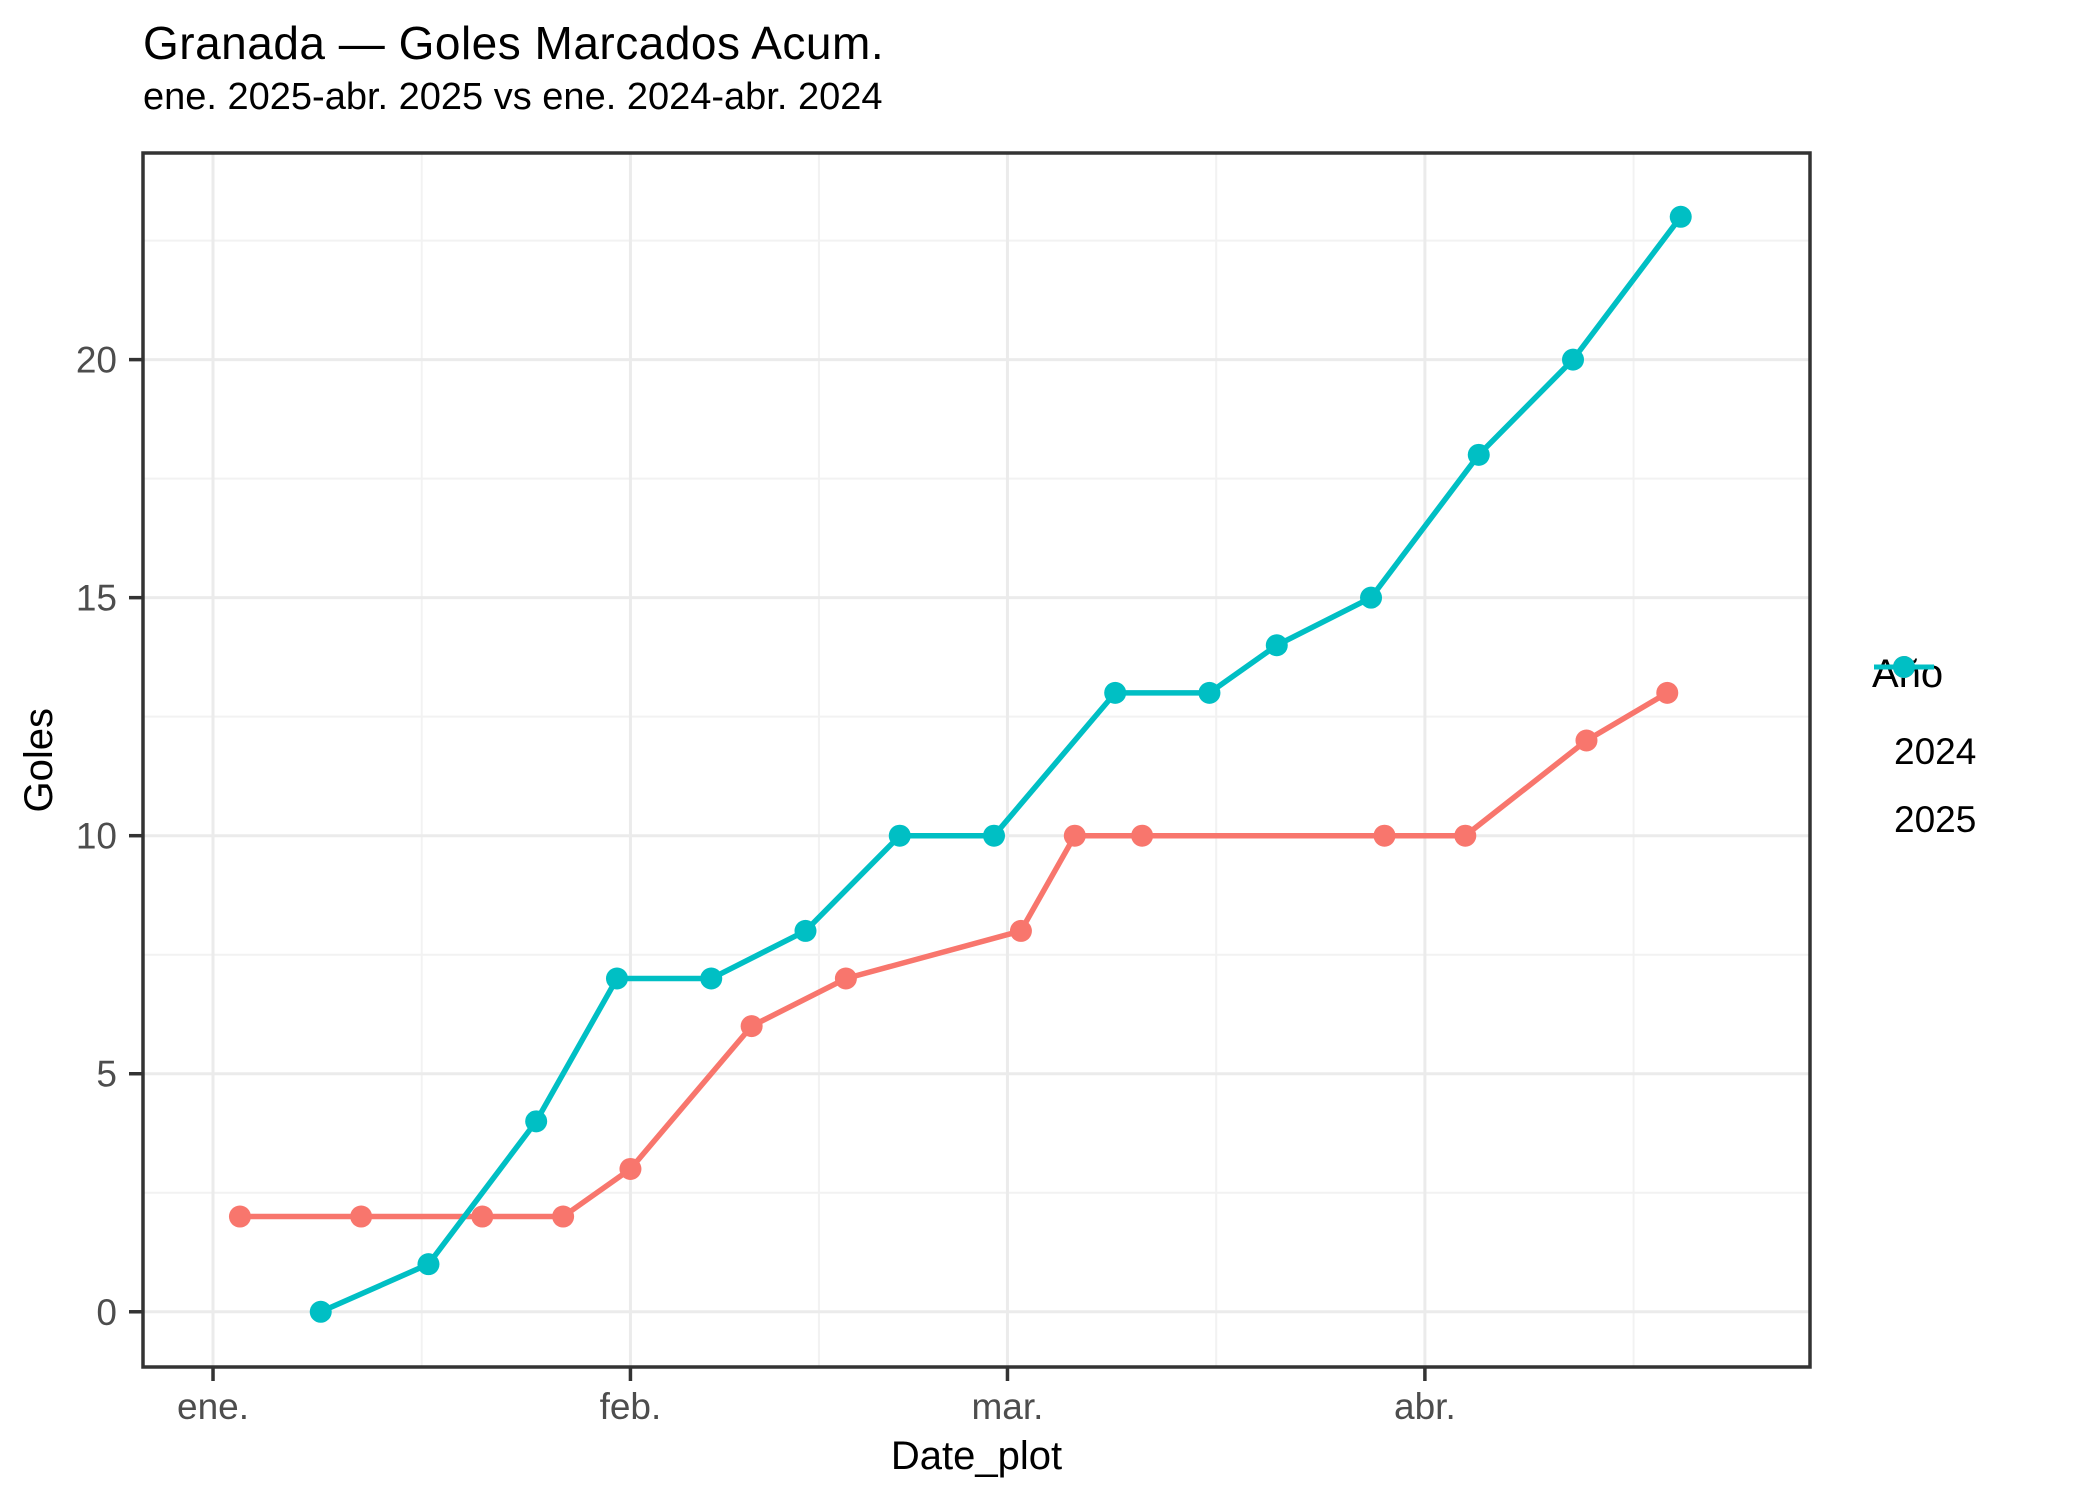  I want to click on legend-key-point, so click(1904, 667).